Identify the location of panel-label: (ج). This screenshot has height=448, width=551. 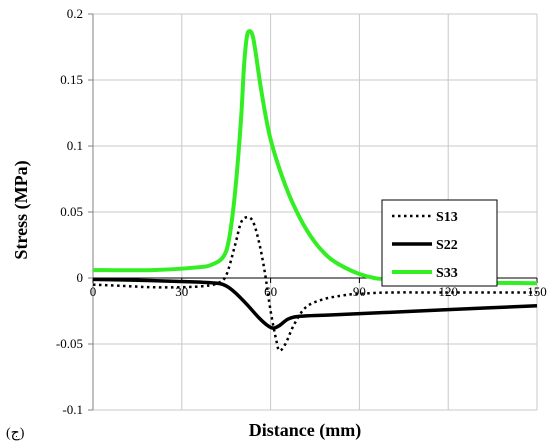
(15, 433).